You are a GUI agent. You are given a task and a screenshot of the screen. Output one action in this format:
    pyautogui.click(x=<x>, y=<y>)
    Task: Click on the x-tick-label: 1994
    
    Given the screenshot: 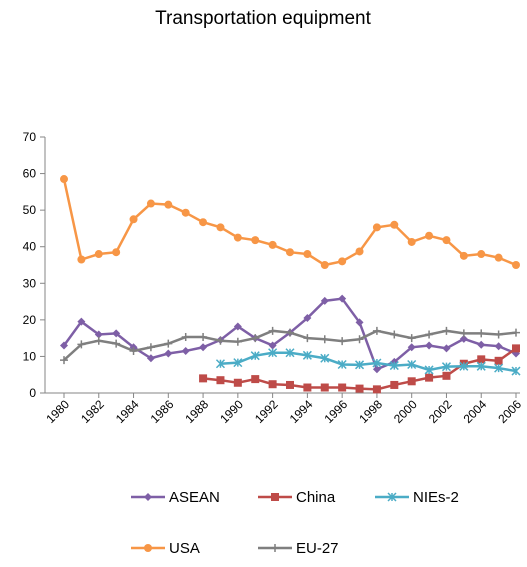 What is the action you would take?
    pyautogui.click(x=301, y=411)
    